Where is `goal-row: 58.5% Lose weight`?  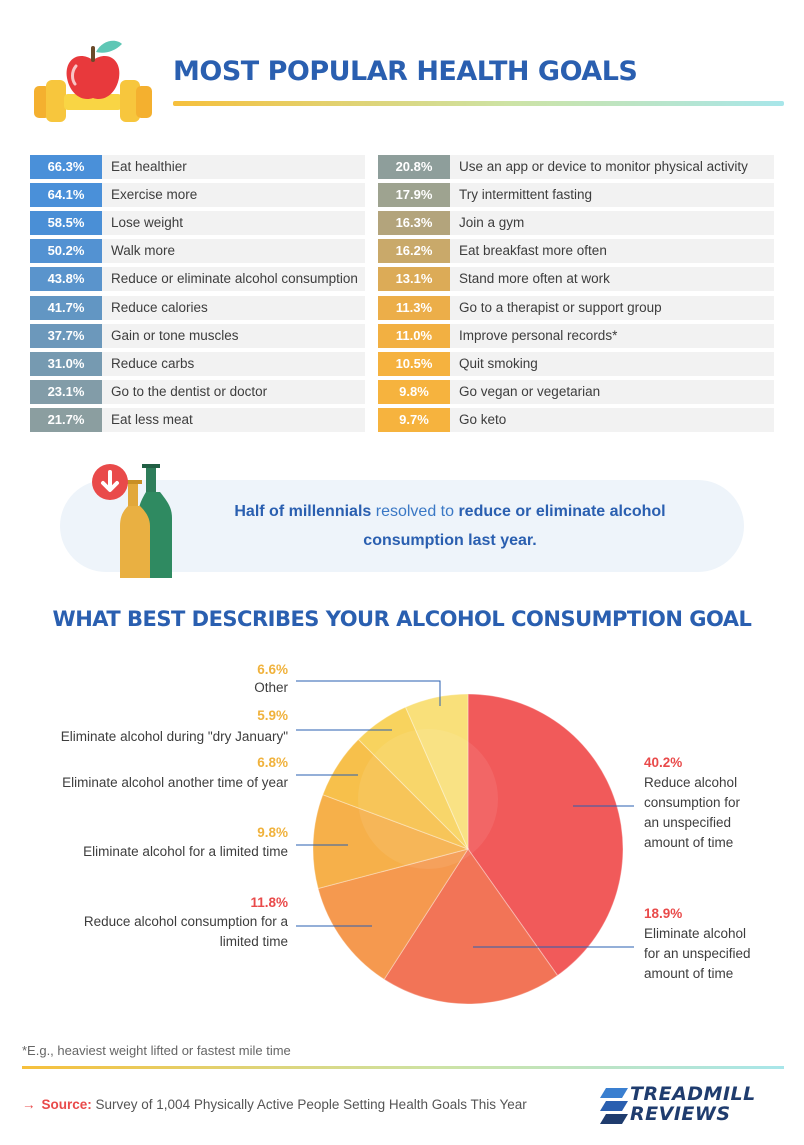 goal-row: 58.5% Lose weight is located at coordinates (197, 223).